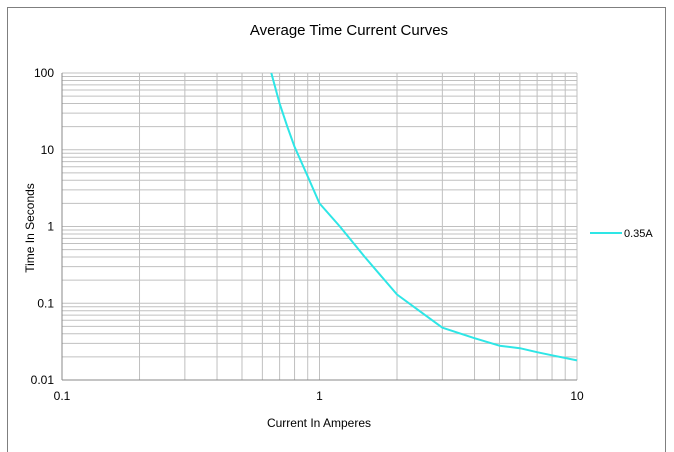 The height and width of the screenshot is (452, 674). Describe the element at coordinates (638, 234) in the screenshot. I see `legend-label-0.35A: 0.35A` at that location.